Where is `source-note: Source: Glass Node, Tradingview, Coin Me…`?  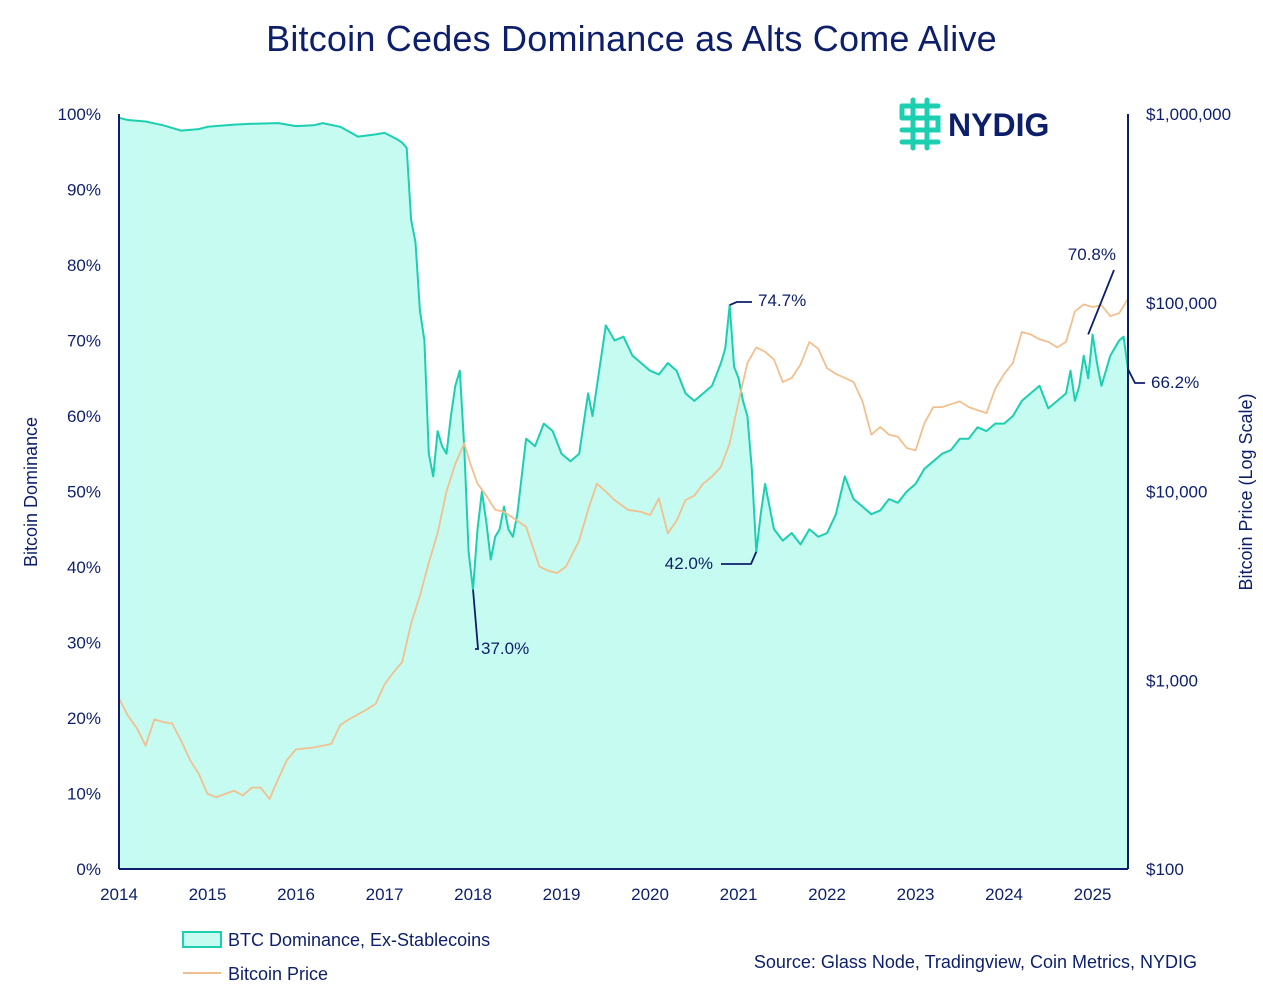 source-note: Source: Glass Node, Tradingview, Coin Me… is located at coordinates (975, 962).